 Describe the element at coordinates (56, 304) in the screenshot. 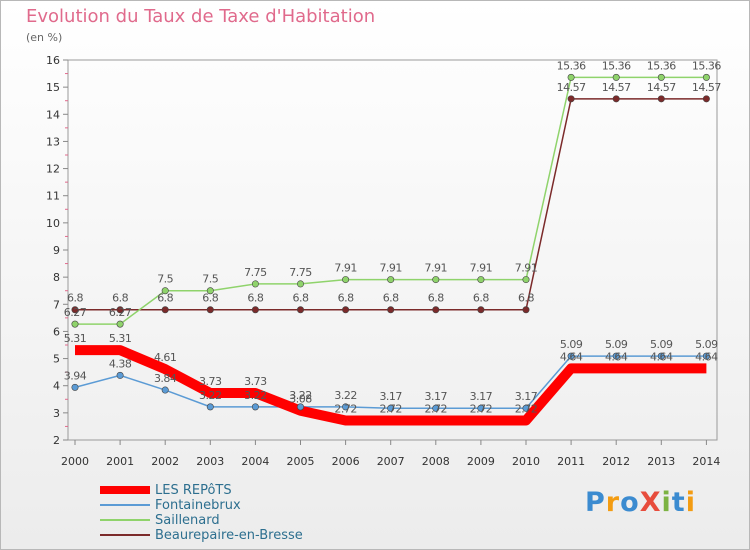

I see `y-tick-label: 7` at that location.